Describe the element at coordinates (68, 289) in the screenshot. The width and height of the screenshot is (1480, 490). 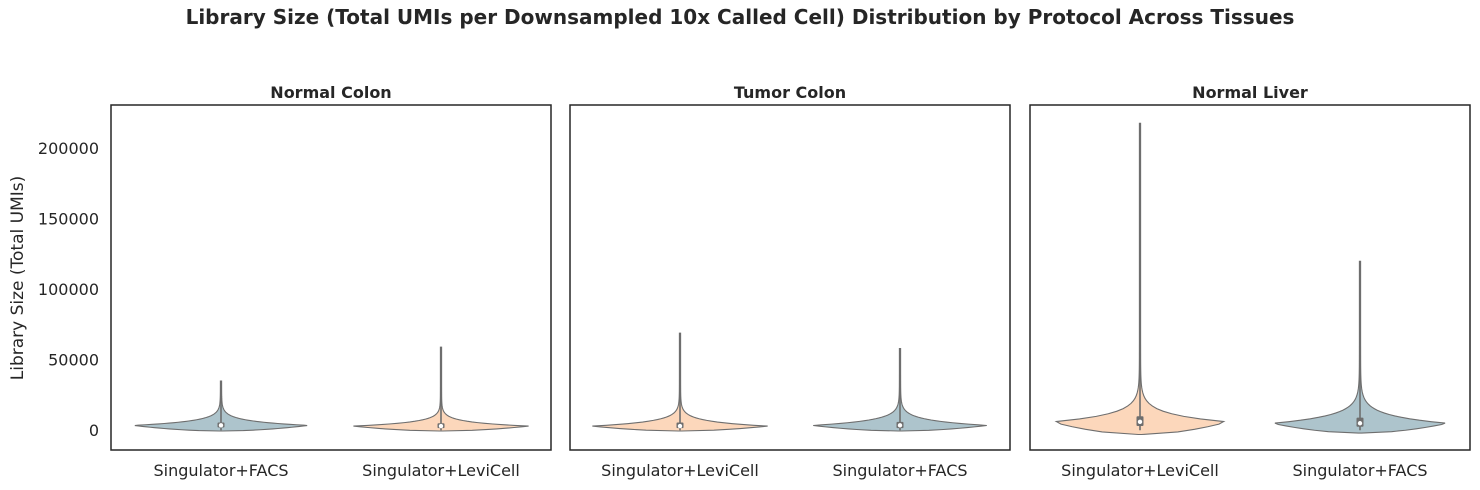
I see `y-tick-label: 100000` at that location.